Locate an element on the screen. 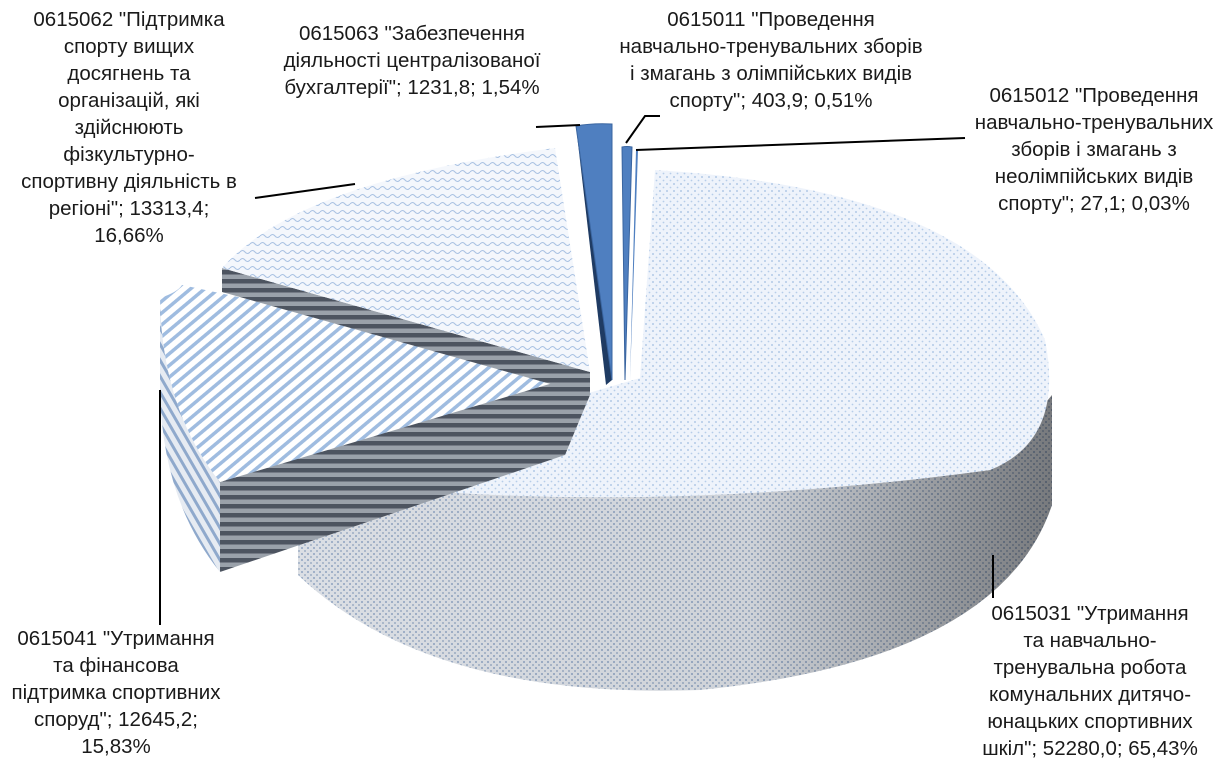 This screenshot has width=1232, height=764. label-line: здійснюють is located at coordinates (129, 127).